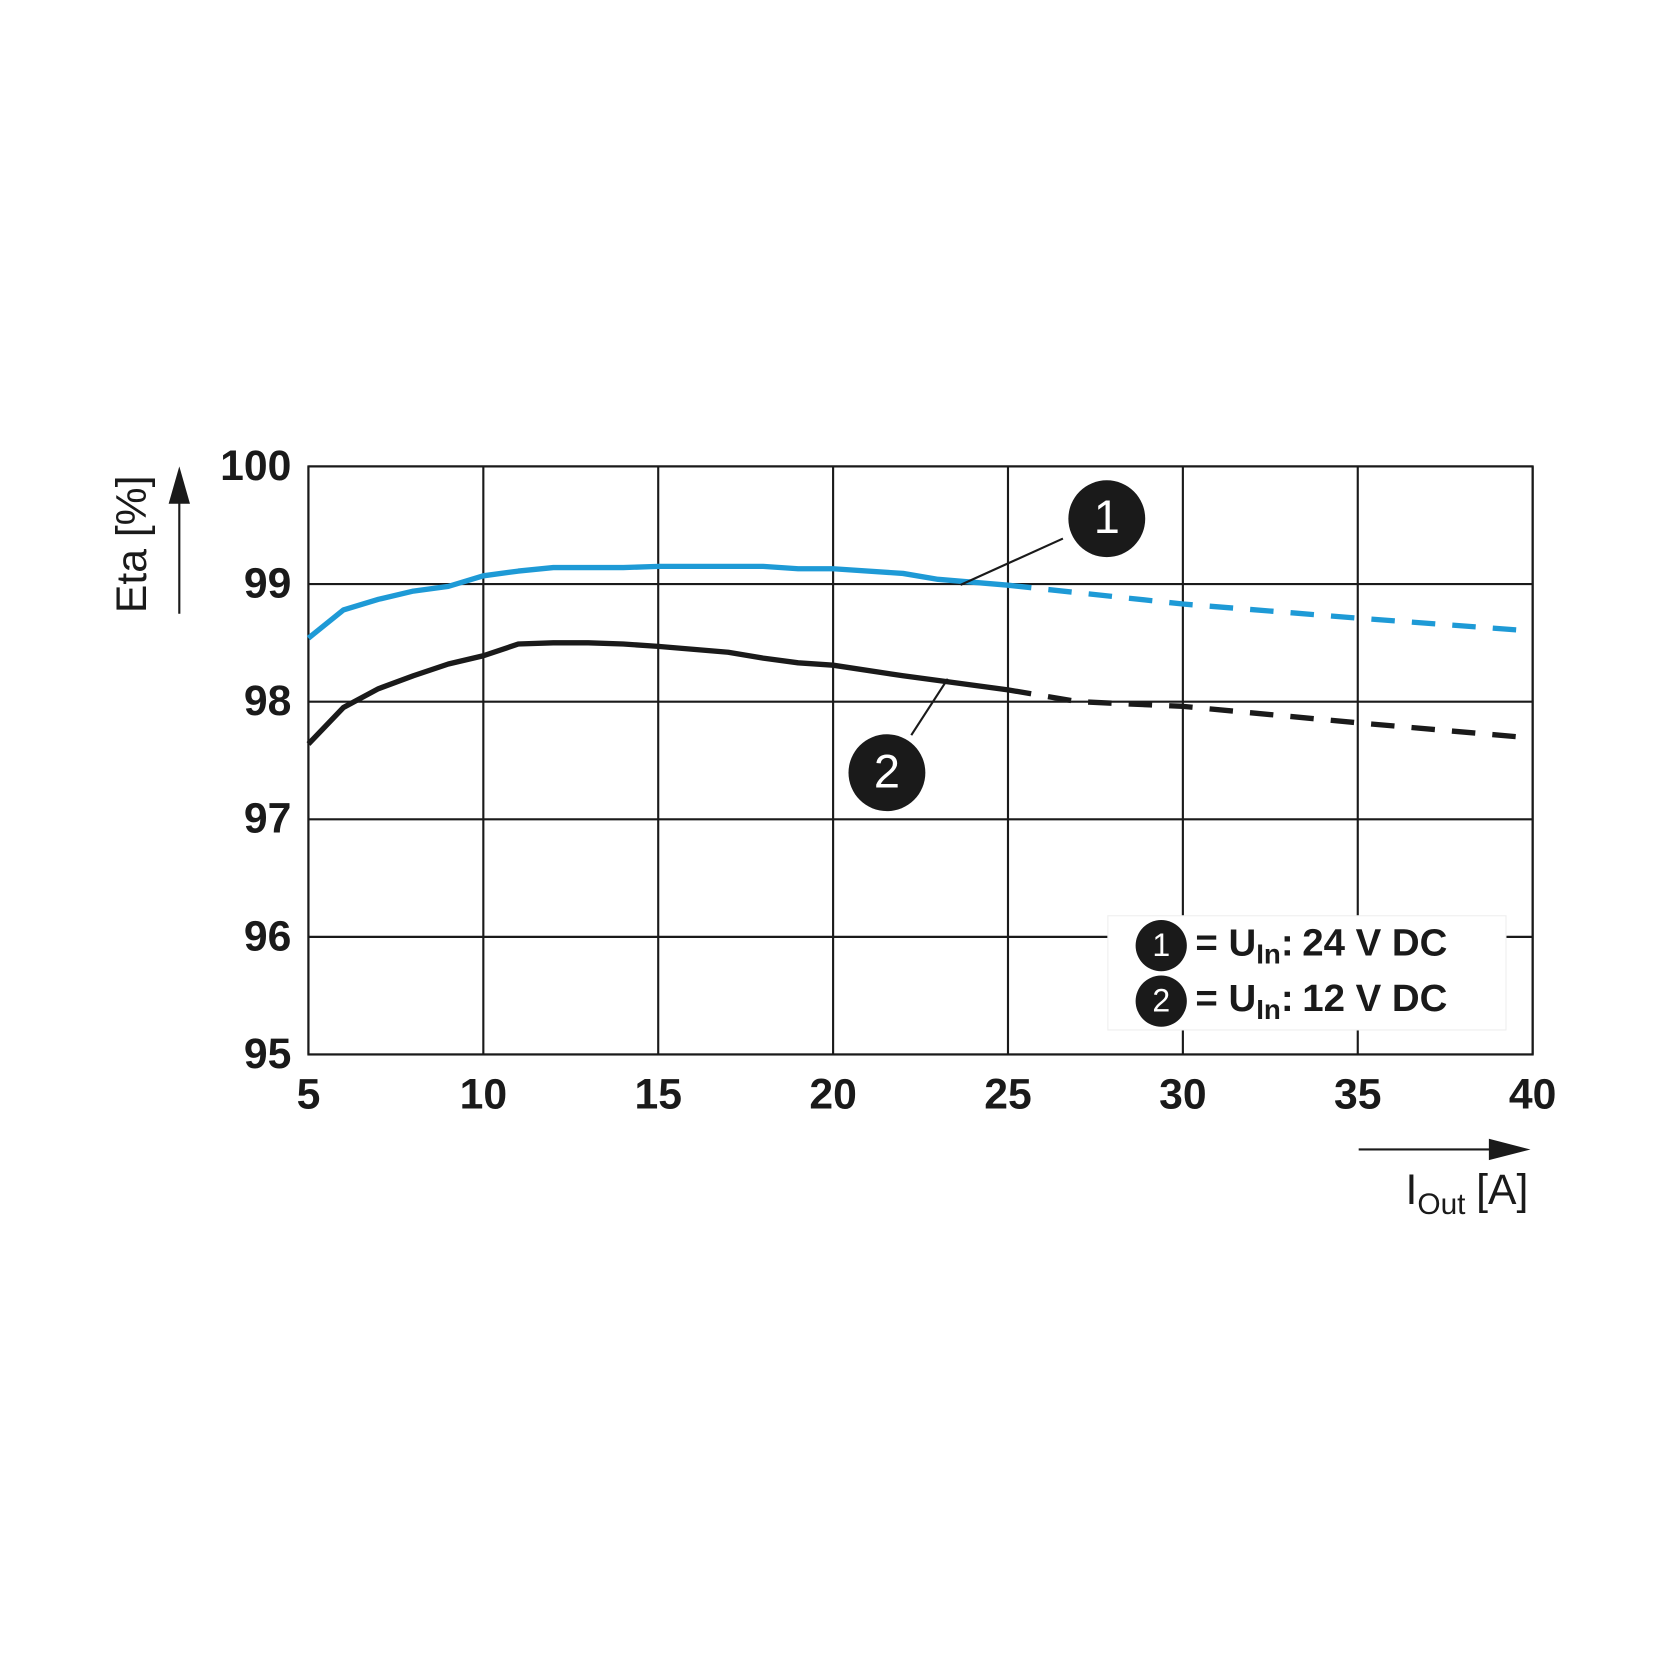 This screenshot has width=1665, height=1665. What do you see at coordinates (267, 1054) in the screenshot?
I see `y-tick-label: 95` at bounding box center [267, 1054].